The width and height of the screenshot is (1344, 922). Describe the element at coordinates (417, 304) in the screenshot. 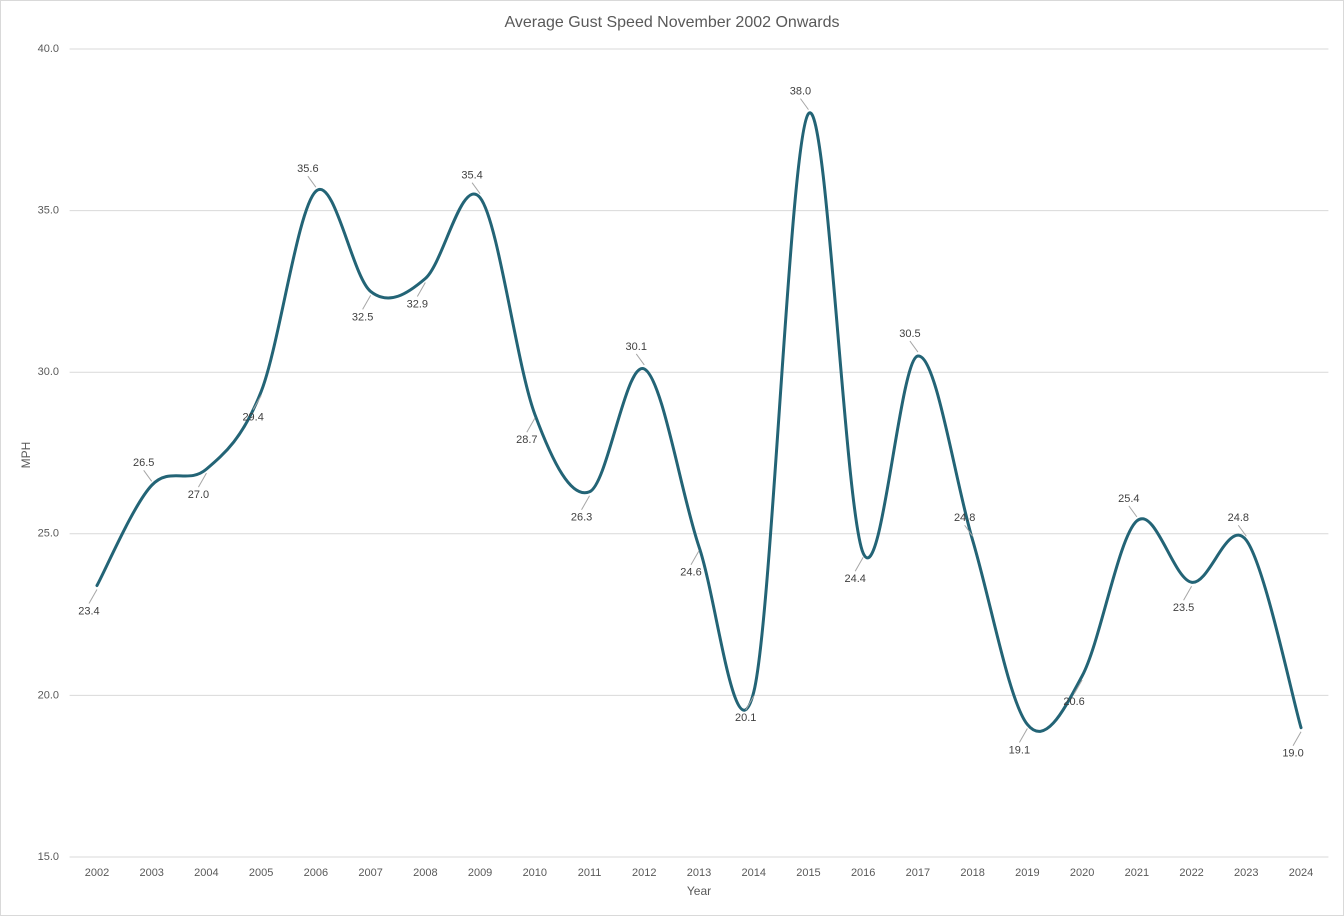

I see `data-label: 32.9` at that location.